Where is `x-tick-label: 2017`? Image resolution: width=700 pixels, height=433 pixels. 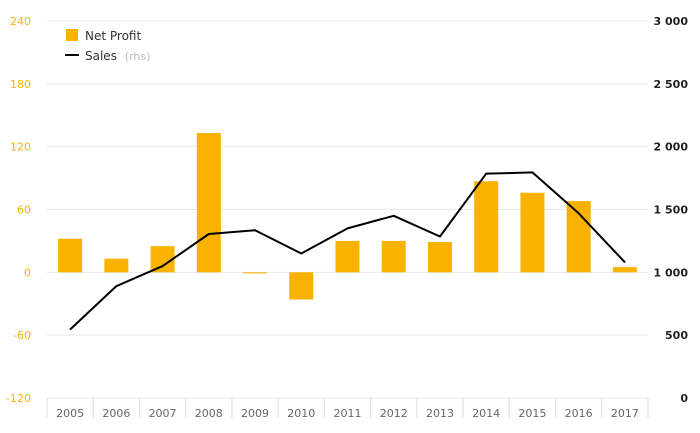
x-tick-label: 2017 is located at coordinates (625, 413).